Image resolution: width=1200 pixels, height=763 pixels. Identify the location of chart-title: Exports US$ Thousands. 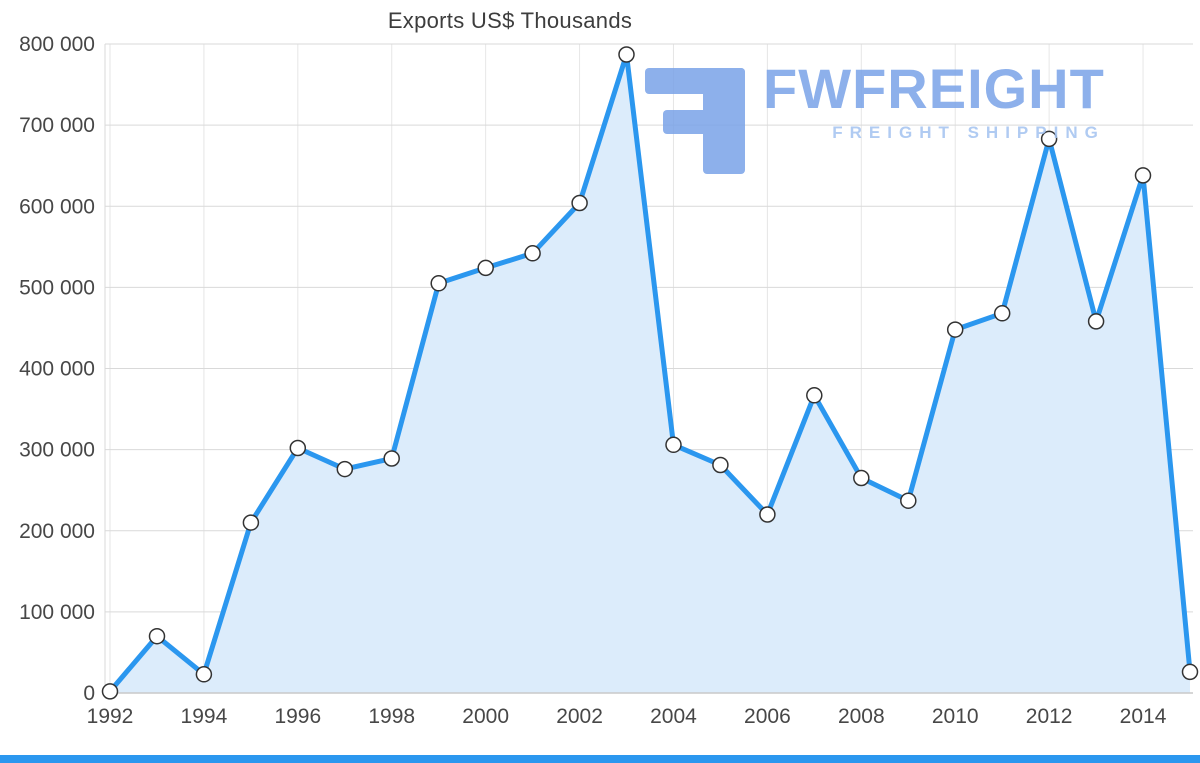
(510, 20).